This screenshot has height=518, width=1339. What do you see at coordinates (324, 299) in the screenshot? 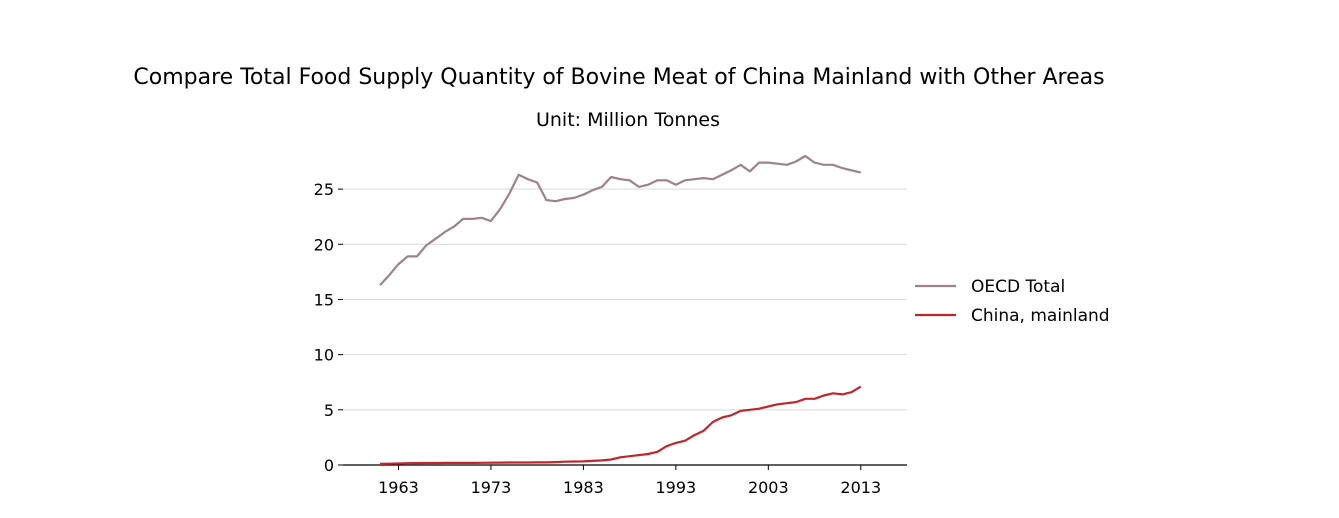
I see `y-tick-label: 15` at bounding box center [324, 299].